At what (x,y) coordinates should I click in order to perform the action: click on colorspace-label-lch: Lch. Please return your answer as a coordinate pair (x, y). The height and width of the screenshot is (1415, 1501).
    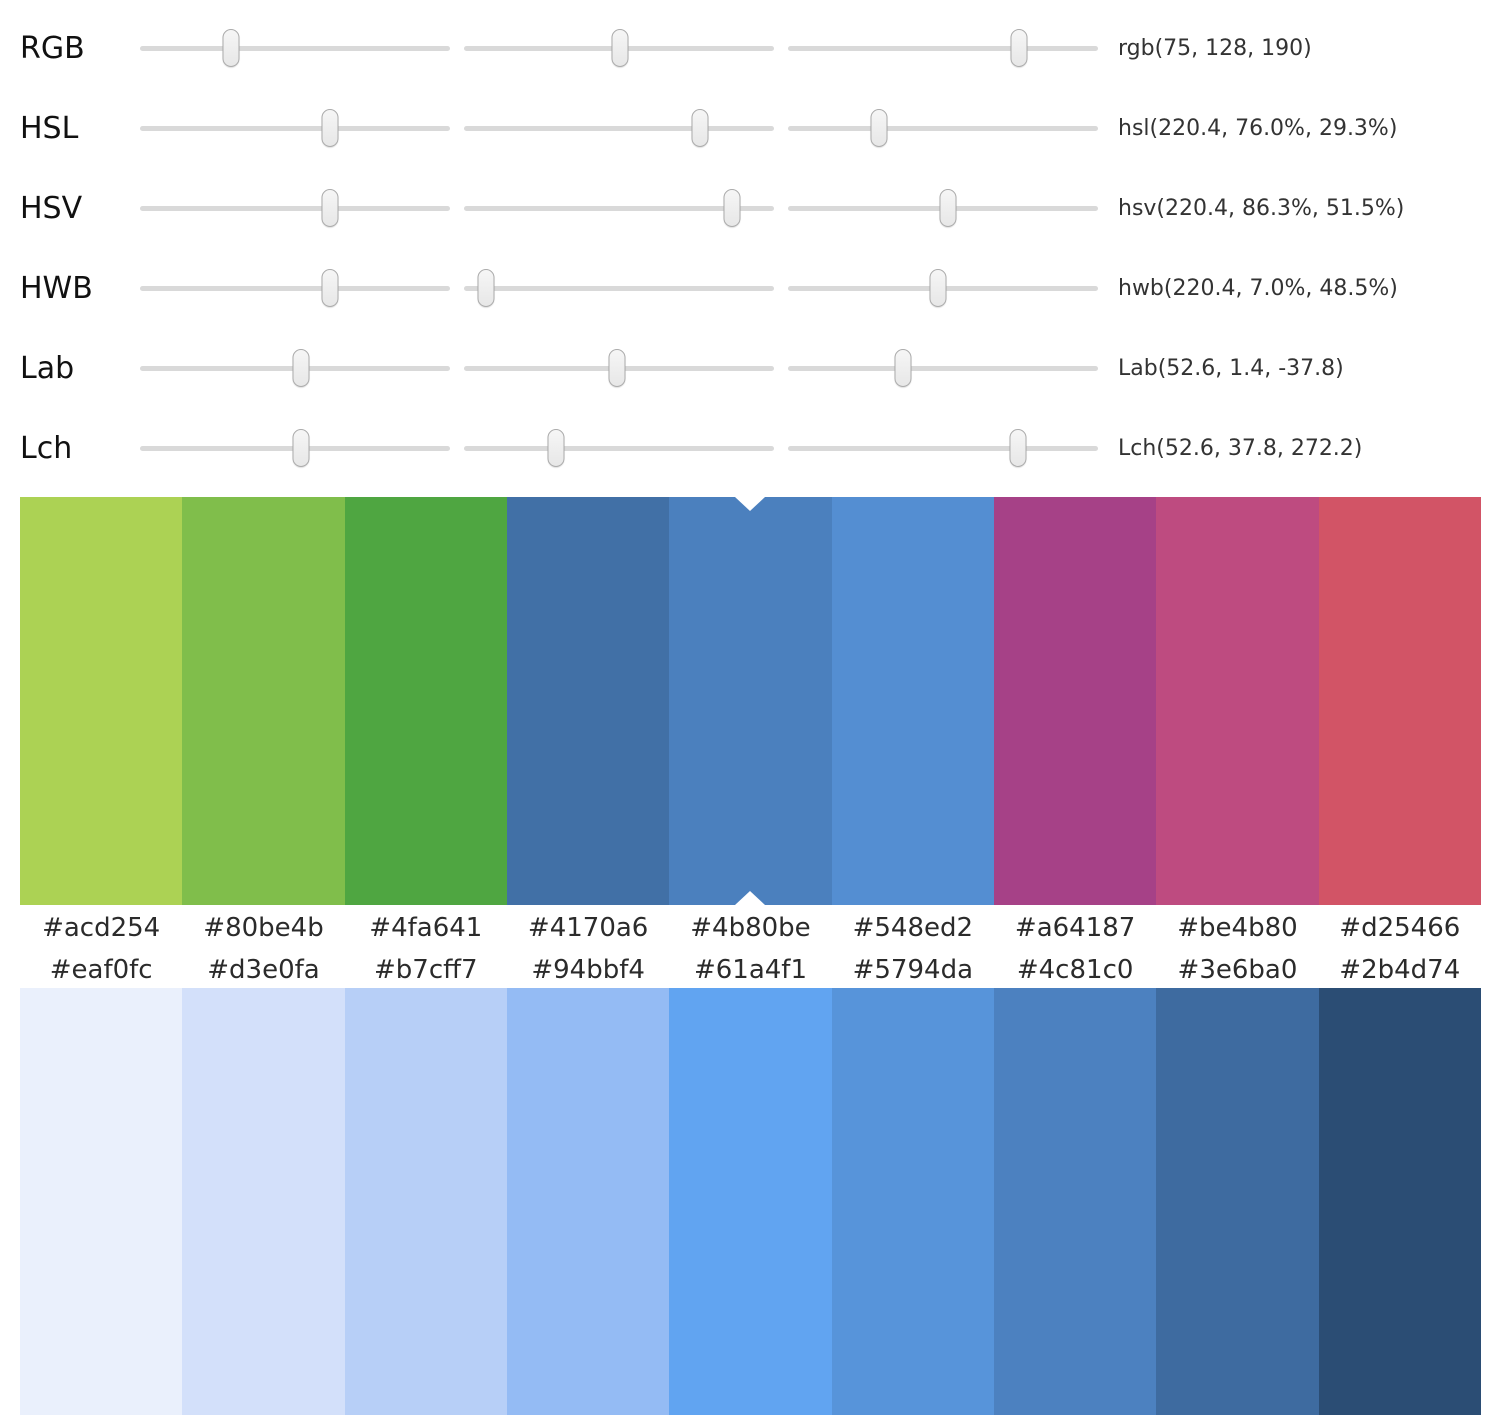
    Looking at the image, I should click on (46, 448).